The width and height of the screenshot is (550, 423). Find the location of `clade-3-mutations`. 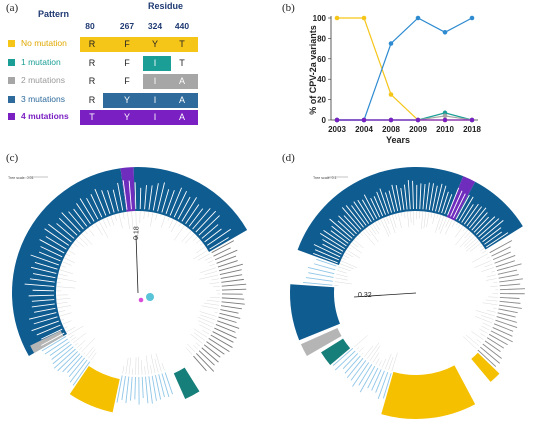

clade-3-mutations is located at coordinates (315, 312).